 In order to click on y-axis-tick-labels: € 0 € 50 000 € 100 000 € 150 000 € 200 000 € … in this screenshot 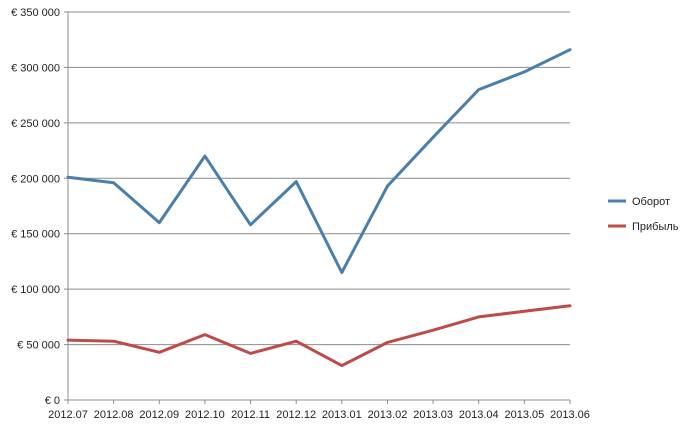, I will do `click(35, 207)`.